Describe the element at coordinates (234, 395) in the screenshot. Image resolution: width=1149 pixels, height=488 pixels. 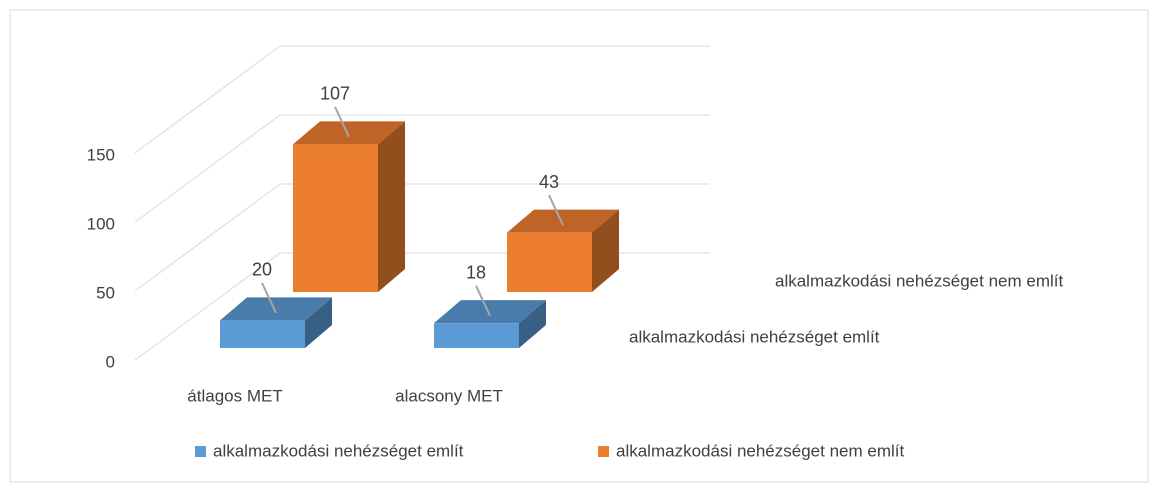
I see `x-tick-label: átlagos MET` at that location.